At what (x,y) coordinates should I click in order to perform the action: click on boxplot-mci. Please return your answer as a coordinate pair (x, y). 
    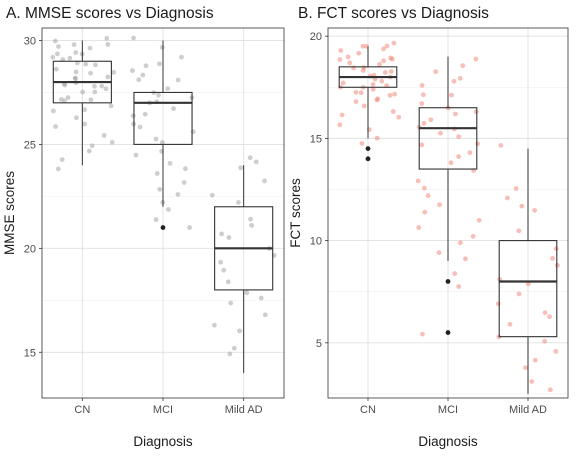
    Looking at the image, I should click on (163, 135).